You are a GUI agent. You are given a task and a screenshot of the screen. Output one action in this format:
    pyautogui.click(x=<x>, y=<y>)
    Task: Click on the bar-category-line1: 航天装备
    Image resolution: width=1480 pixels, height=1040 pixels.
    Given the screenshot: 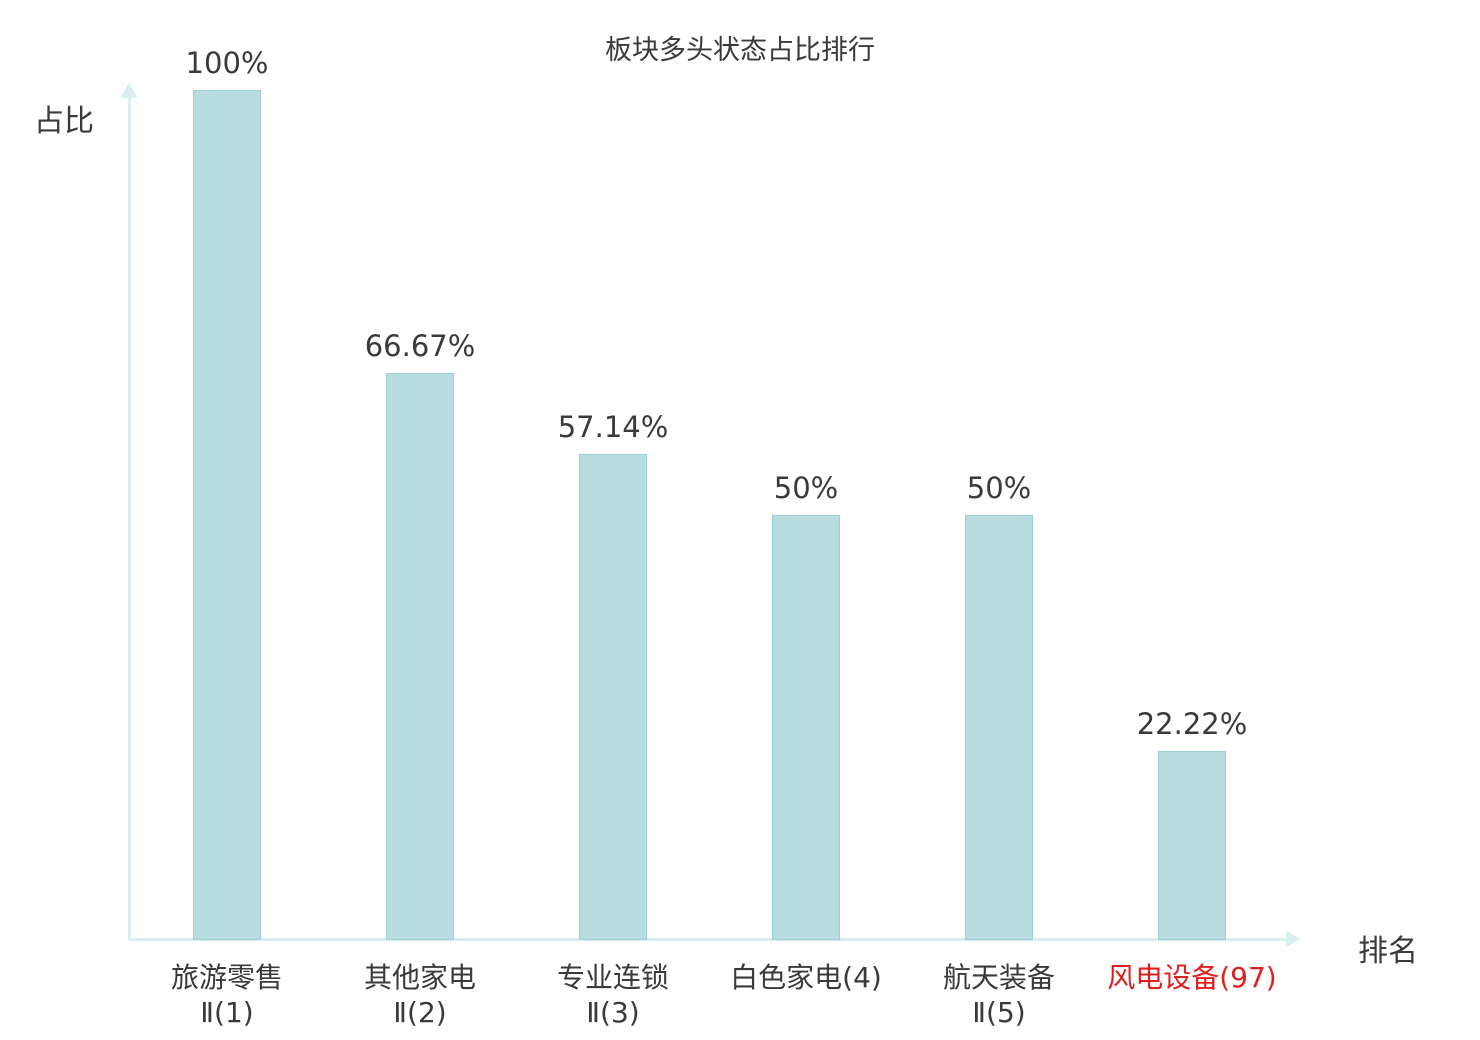 What is the action you would take?
    pyautogui.click(x=999, y=977)
    